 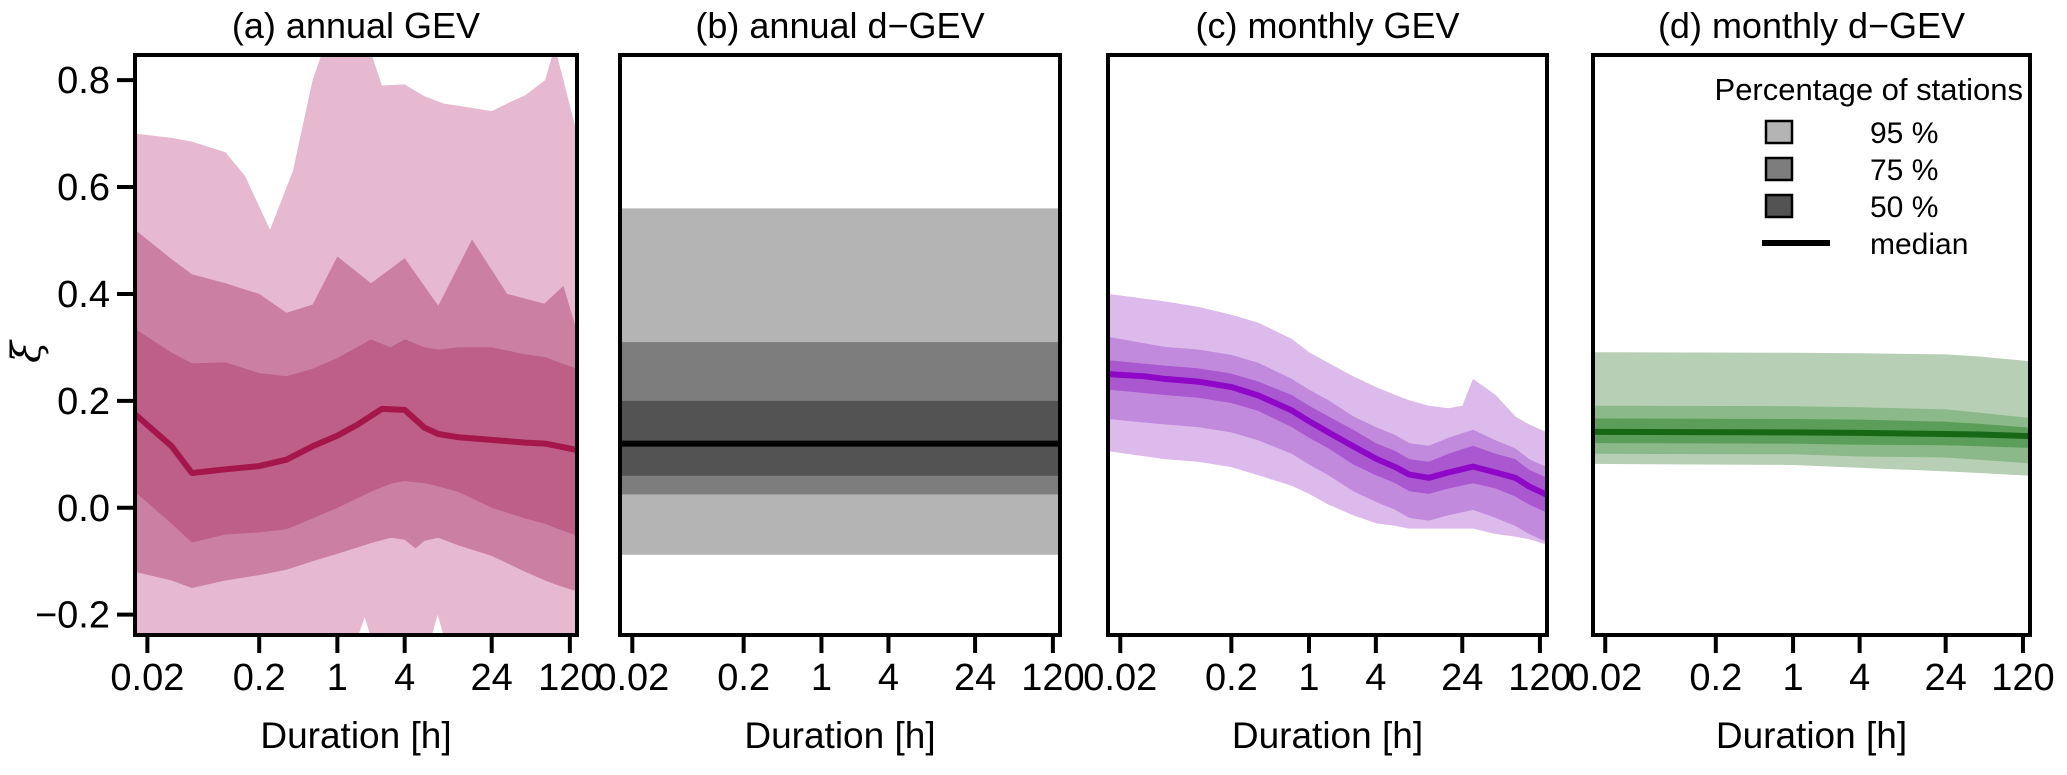 What do you see at coordinates (1811, 25) in the screenshot?
I see `panel-title: (d) monthly d−GEV` at bounding box center [1811, 25].